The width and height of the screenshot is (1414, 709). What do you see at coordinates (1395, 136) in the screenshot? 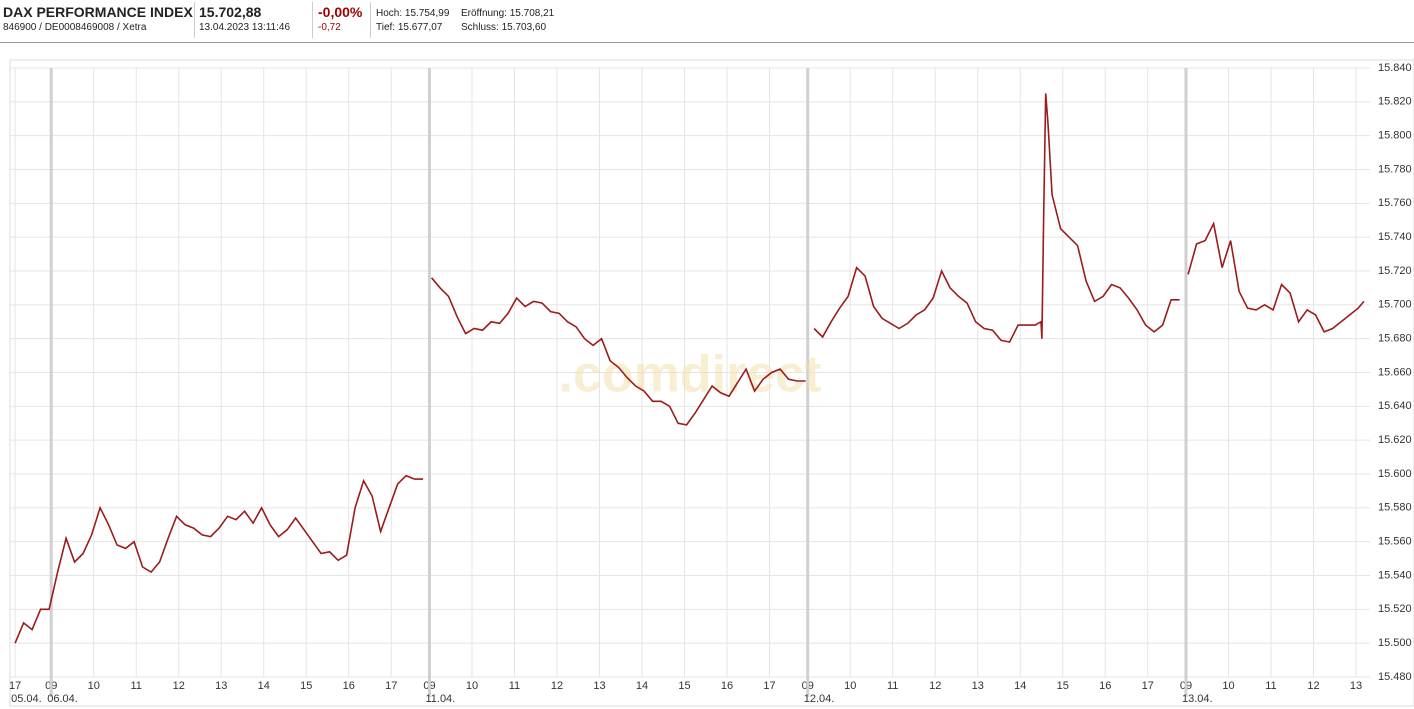
I see `y-tick-label: 15.800` at bounding box center [1395, 136].